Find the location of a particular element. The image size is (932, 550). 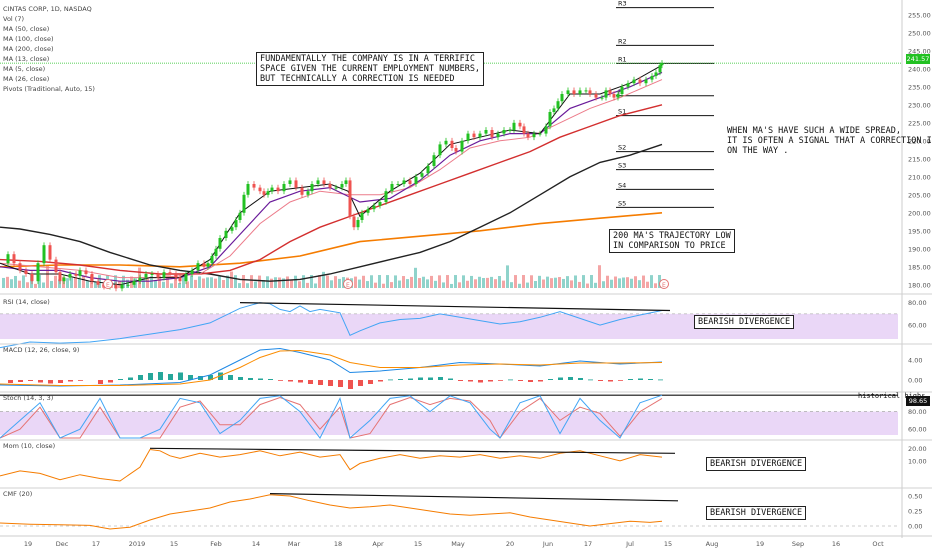

price-tick-195: 195.00 is located at coordinates (919, 231).